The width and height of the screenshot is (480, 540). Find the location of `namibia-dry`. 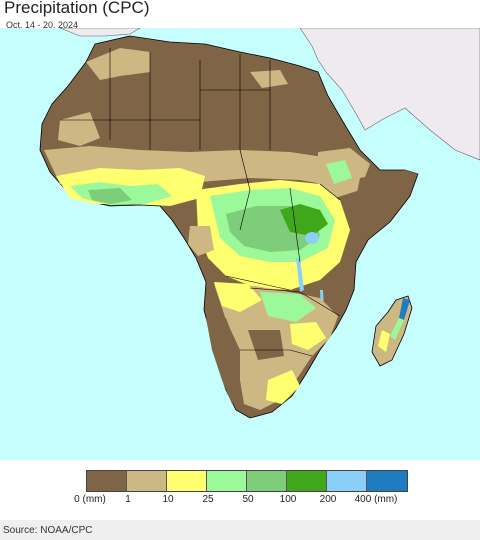

namibia-dry is located at coordinates (223, 361).